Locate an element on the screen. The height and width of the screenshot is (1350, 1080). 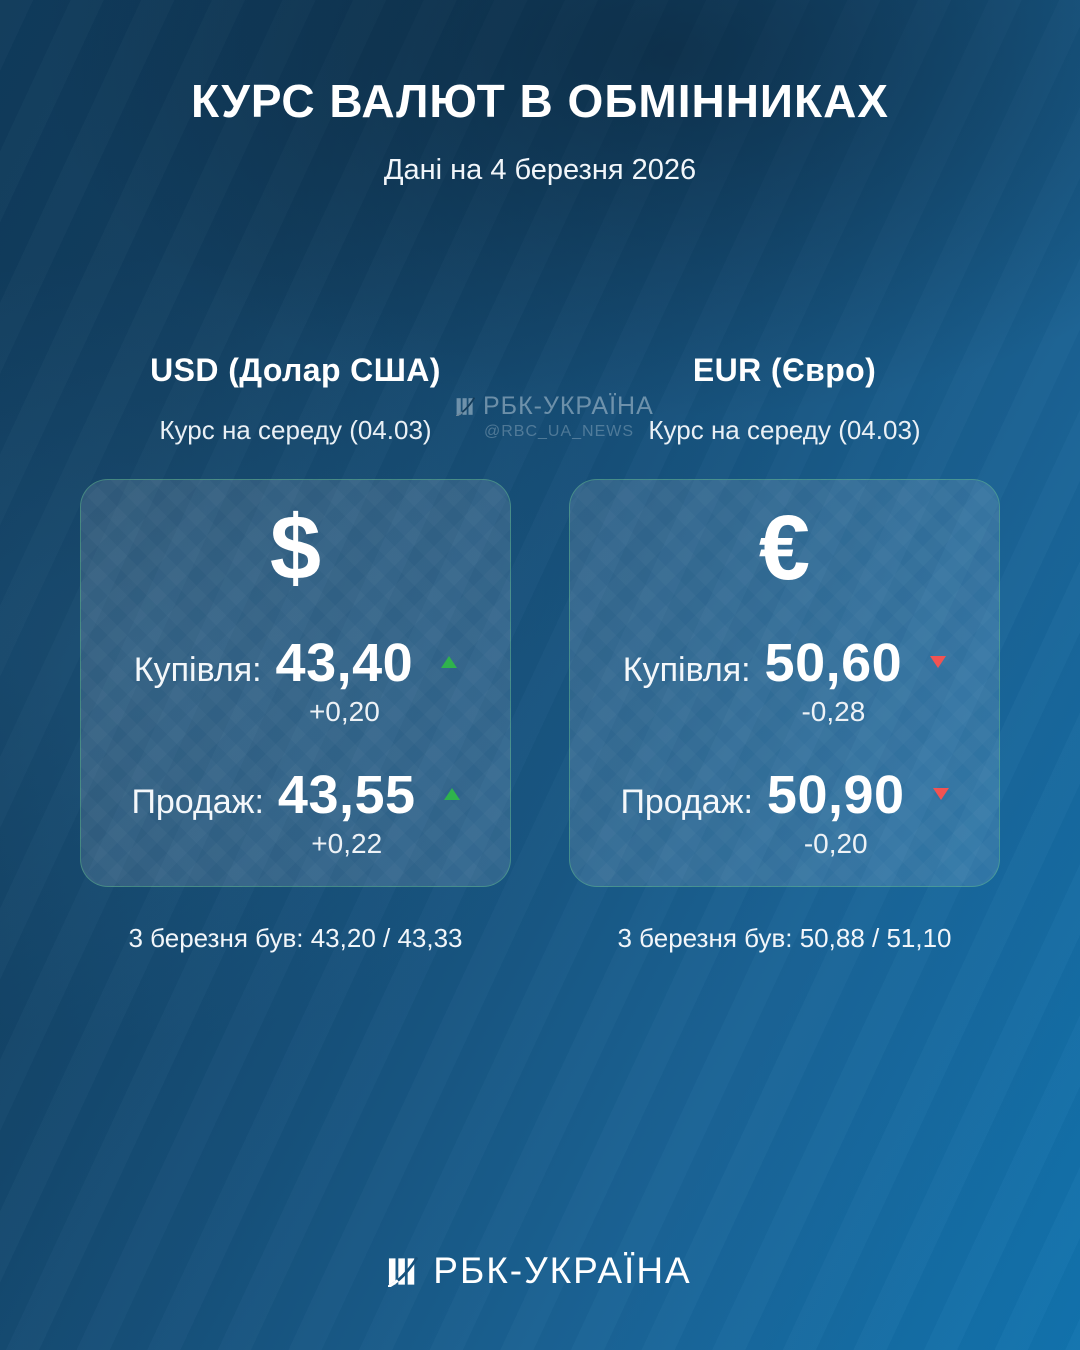
watermark-brand: РБК-УКРАЇНА is located at coordinates (568, 406).